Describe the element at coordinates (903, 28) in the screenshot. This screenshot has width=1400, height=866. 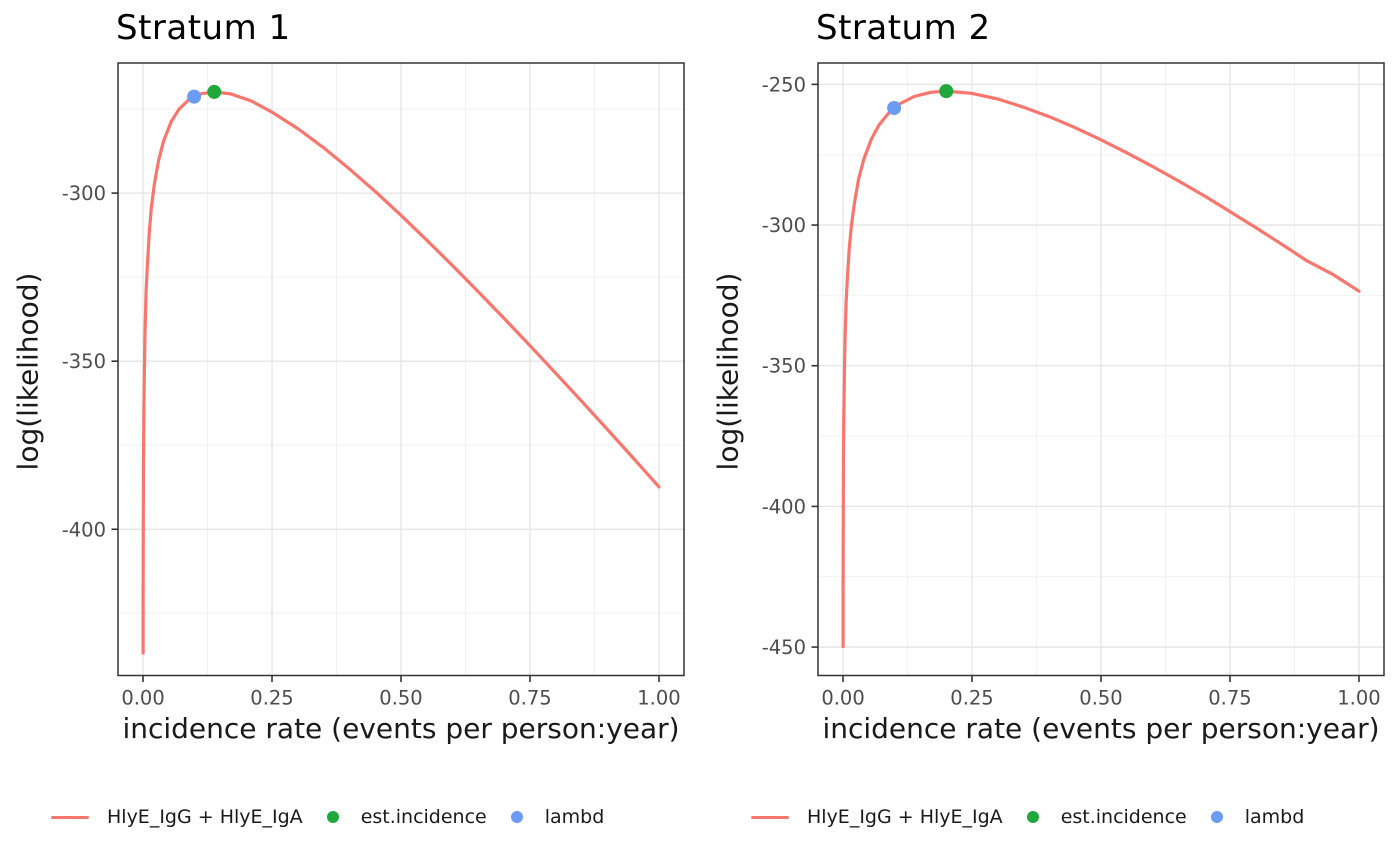
I see `plot-title-stratum-2: Stratum 2` at that location.